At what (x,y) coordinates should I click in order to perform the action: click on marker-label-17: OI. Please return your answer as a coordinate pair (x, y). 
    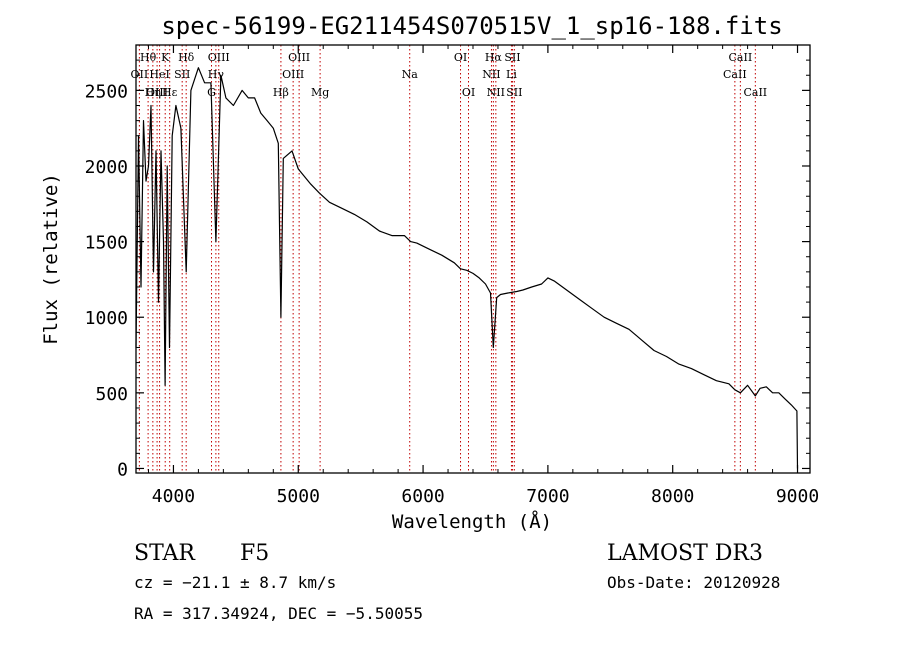
    Looking at the image, I should click on (460, 57).